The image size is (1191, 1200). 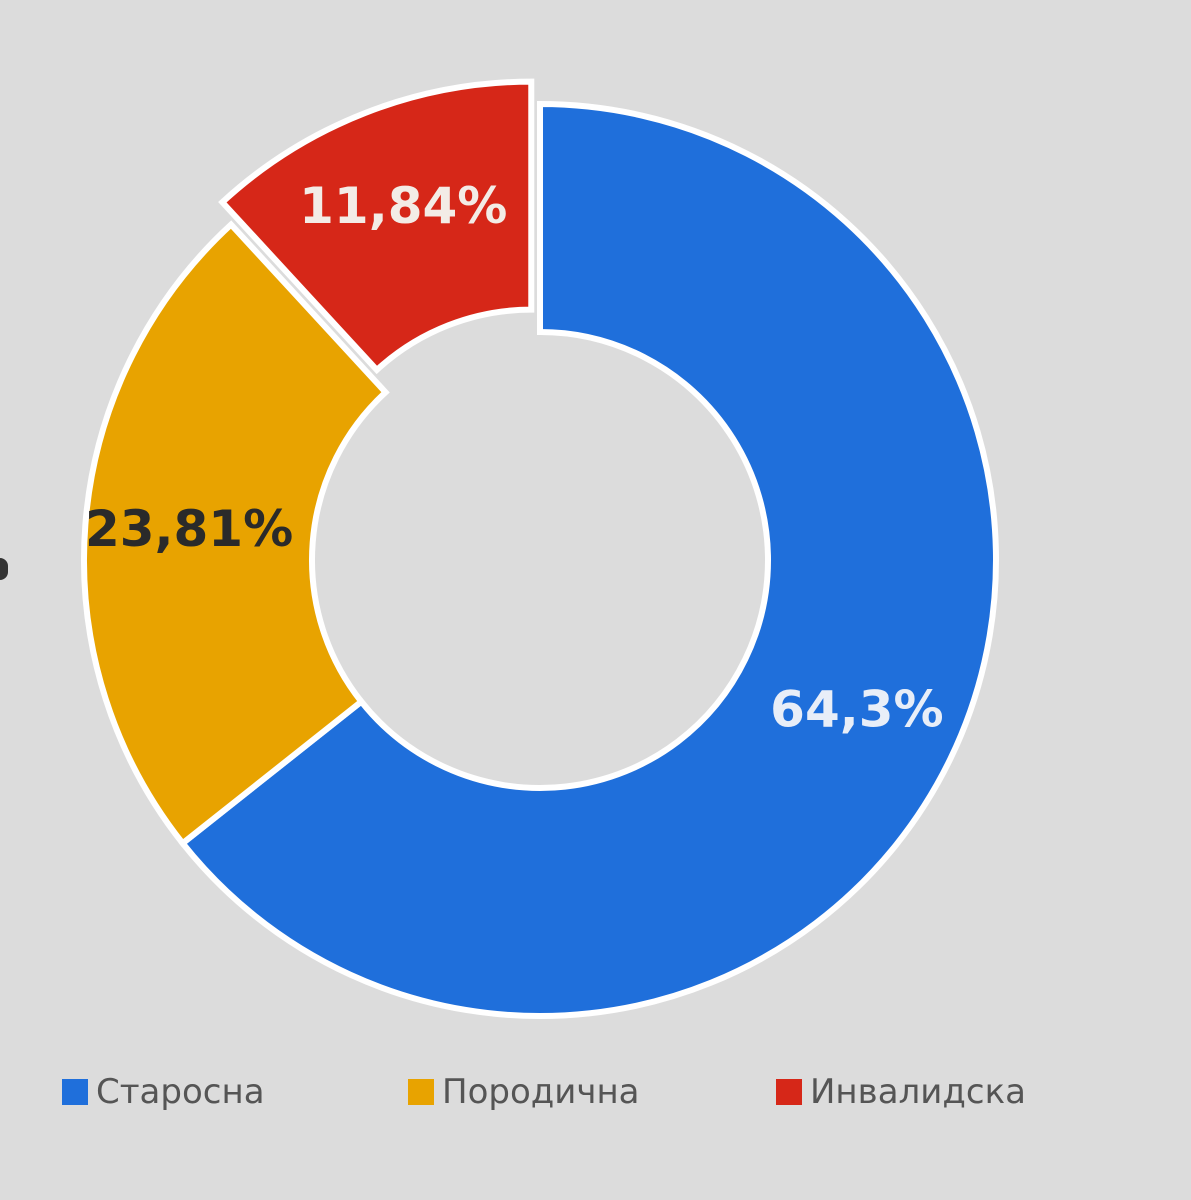 What do you see at coordinates (4, 569) in the screenshot?
I see `cropped-edge-mark` at bounding box center [4, 569].